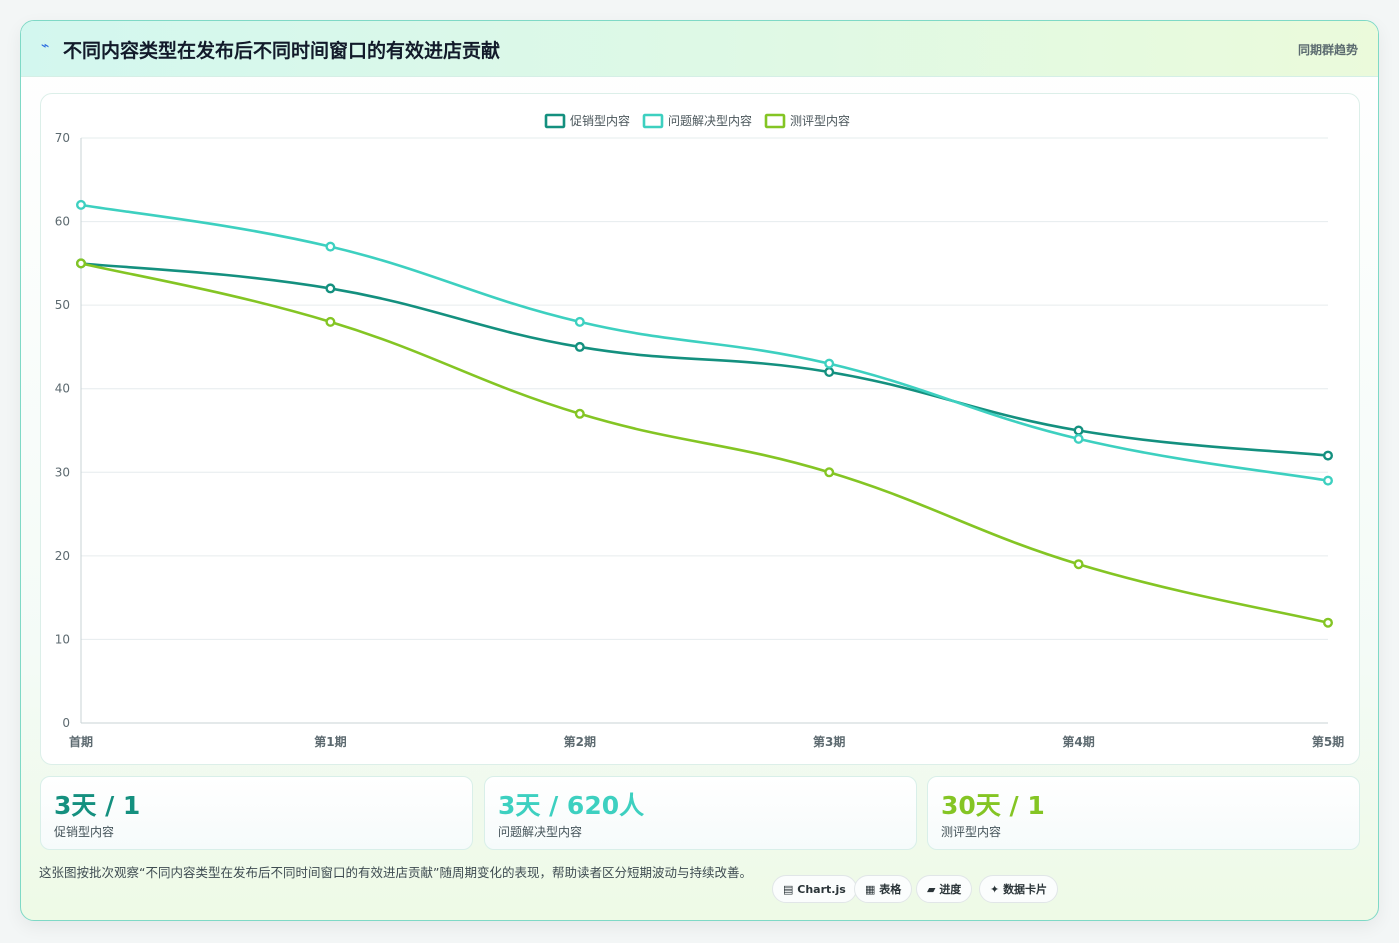 Image resolution: width=1399 pixels, height=943 pixels. I want to click on pill-label: 数据卡片, so click(1025, 889).